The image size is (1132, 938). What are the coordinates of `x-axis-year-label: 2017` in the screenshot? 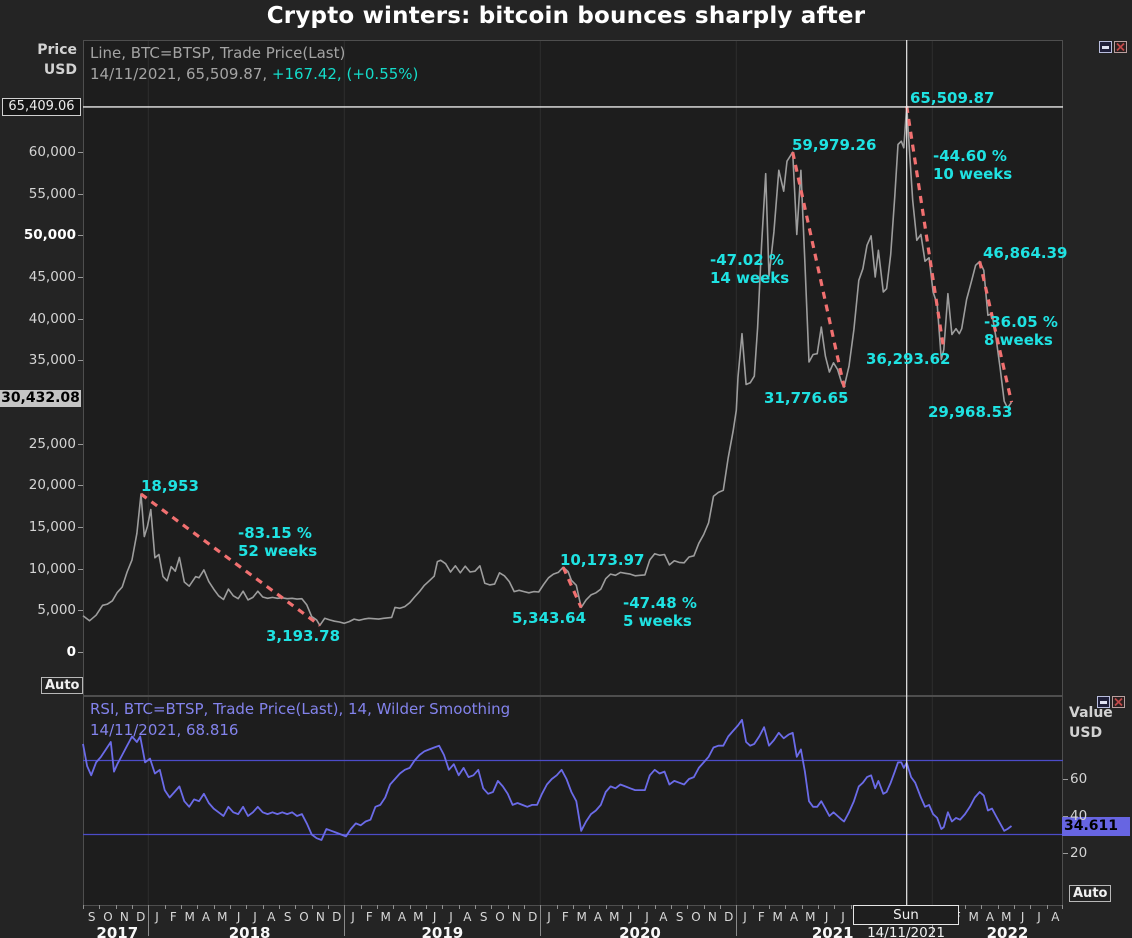 It's located at (117, 931).